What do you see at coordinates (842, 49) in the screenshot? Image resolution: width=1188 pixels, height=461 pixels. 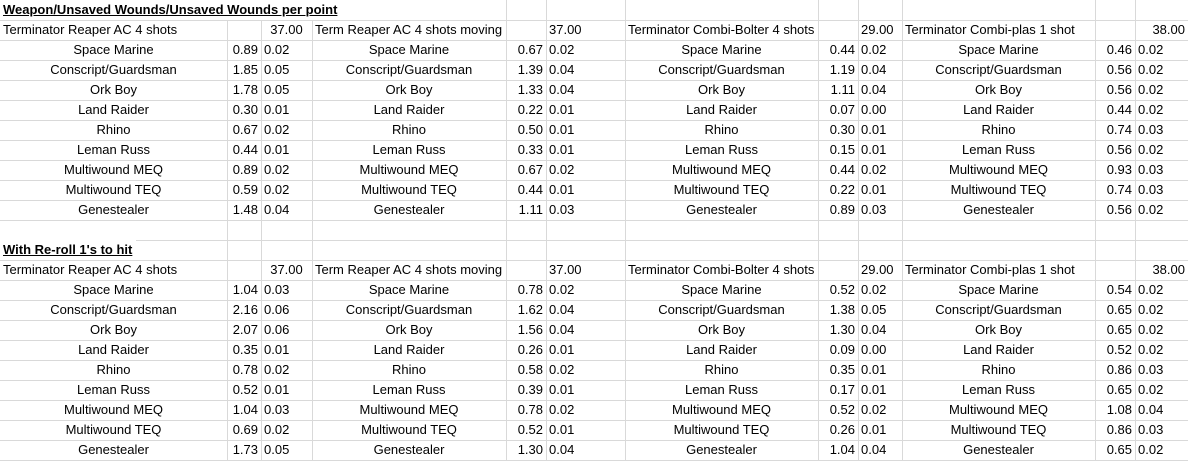 I see `unsaved-wounds-value: 0.44` at bounding box center [842, 49].